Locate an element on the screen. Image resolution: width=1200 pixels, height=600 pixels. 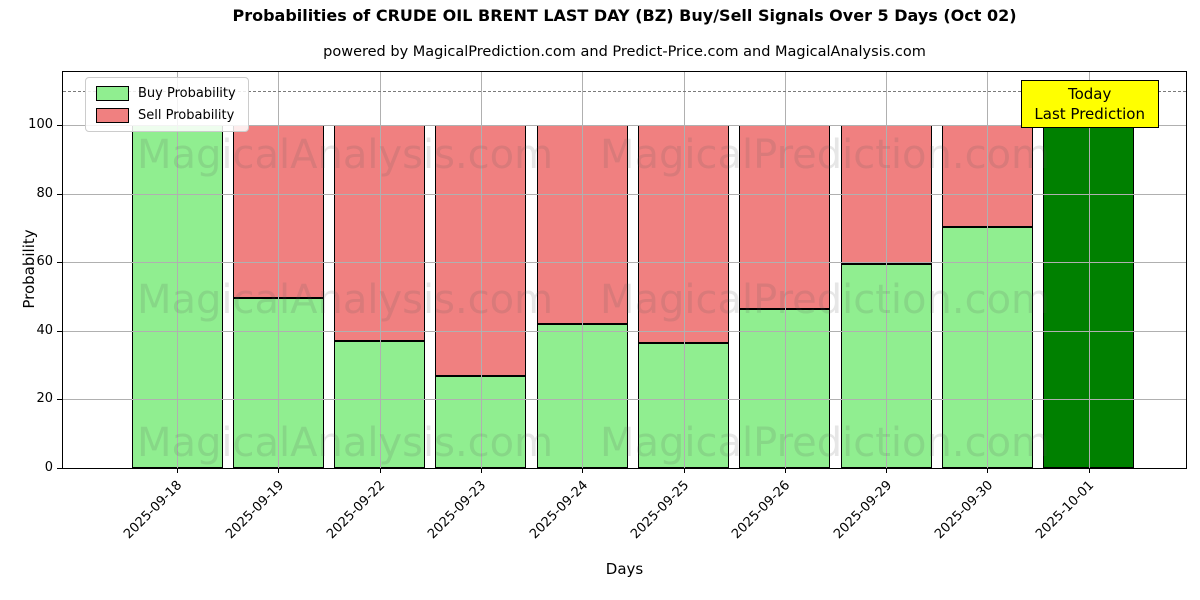
today-annotation-line2: Last Prediction is located at coordinates (1089, 114).